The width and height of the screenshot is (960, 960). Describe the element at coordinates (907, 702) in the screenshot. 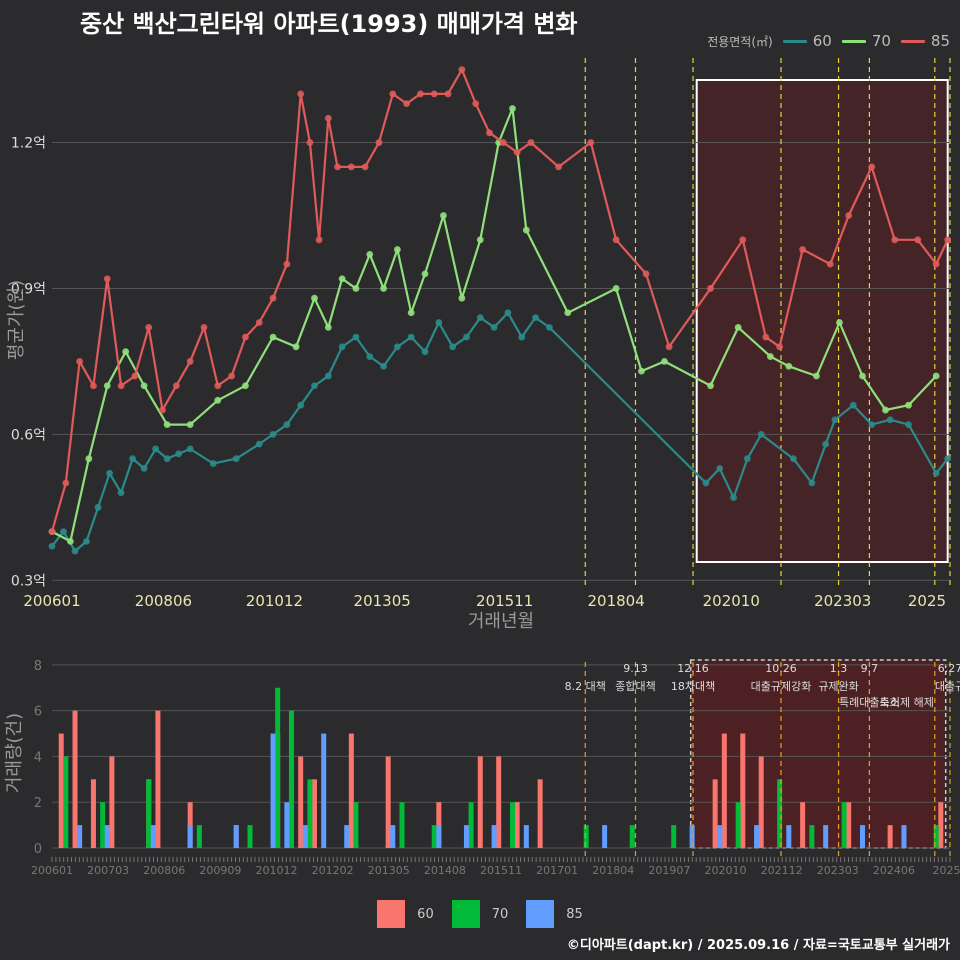

I see `volume-policy-label-6: 토허제 해제` at that location.